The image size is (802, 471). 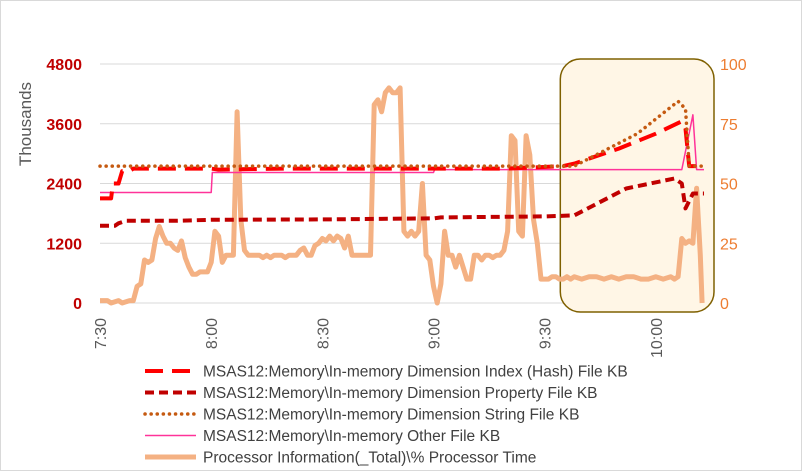 I want to click on left-tick-label: 4800, so click(x=64, y=65).